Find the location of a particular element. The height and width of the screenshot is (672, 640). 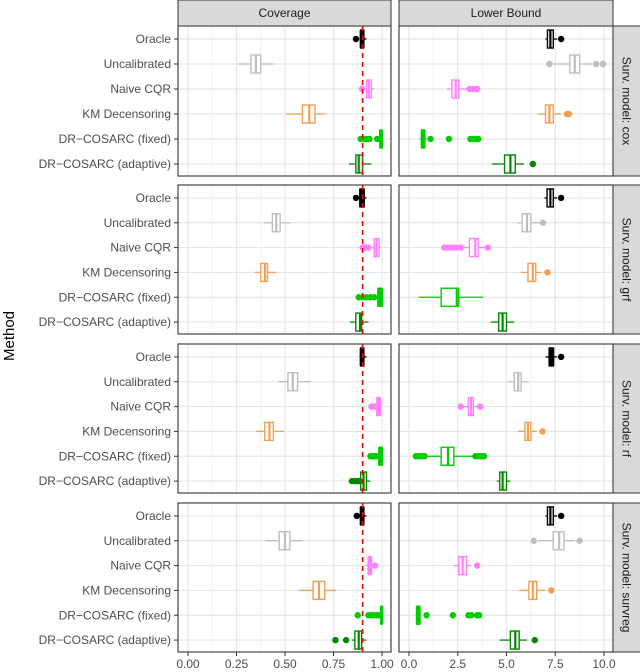

x-tick-label: 5.0 is located at coordinates (506, 664).